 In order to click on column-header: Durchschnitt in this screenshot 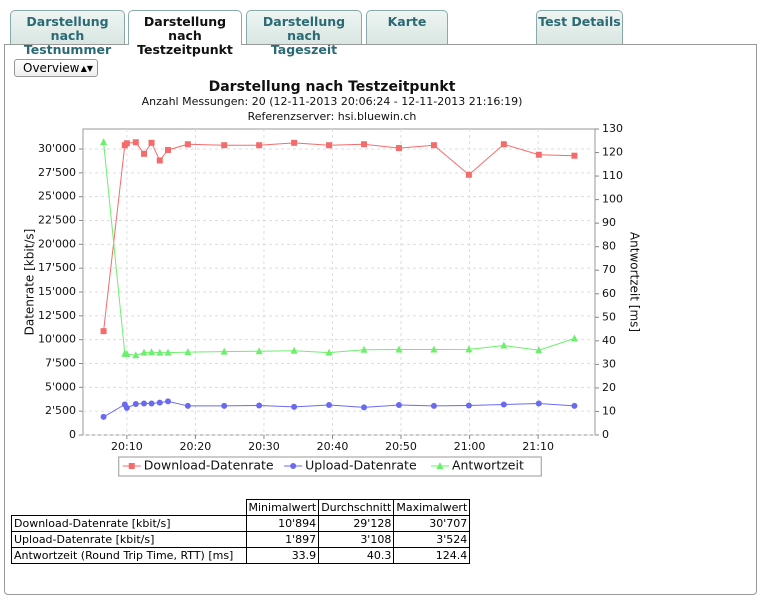, I will do `click(356, 507)`.